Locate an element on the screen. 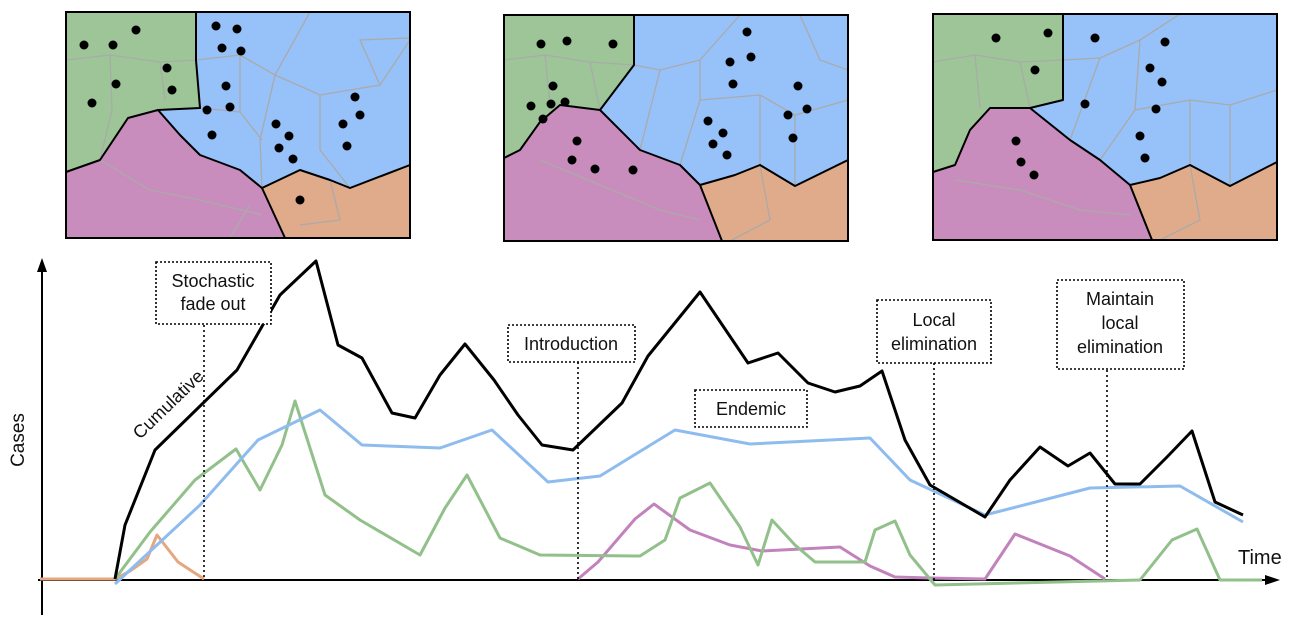  annotation-endemic: Endemic is located at coordinates (751, 408).